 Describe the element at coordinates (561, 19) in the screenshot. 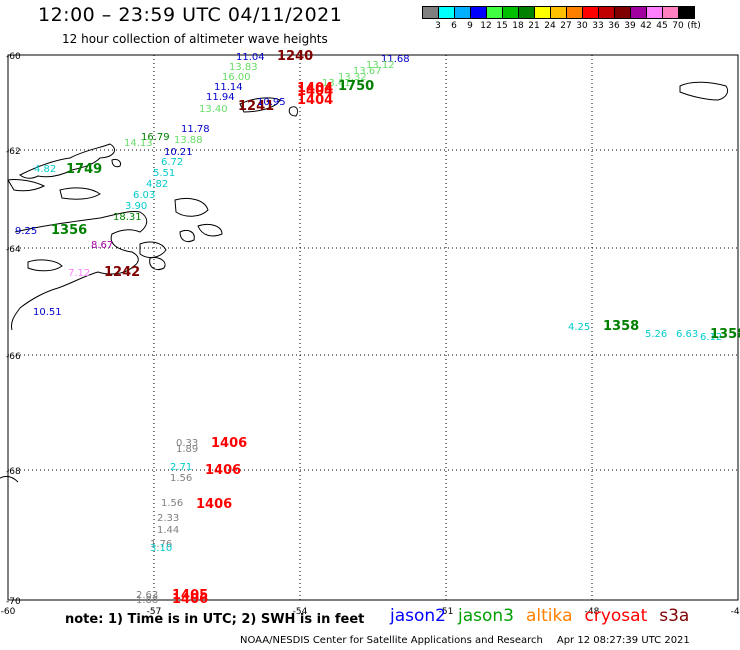

I see `wave-height-legend: 3 6 9 12 15 18 21 24 27 30 33 36 39 42 45 70 (ft)` at that location.